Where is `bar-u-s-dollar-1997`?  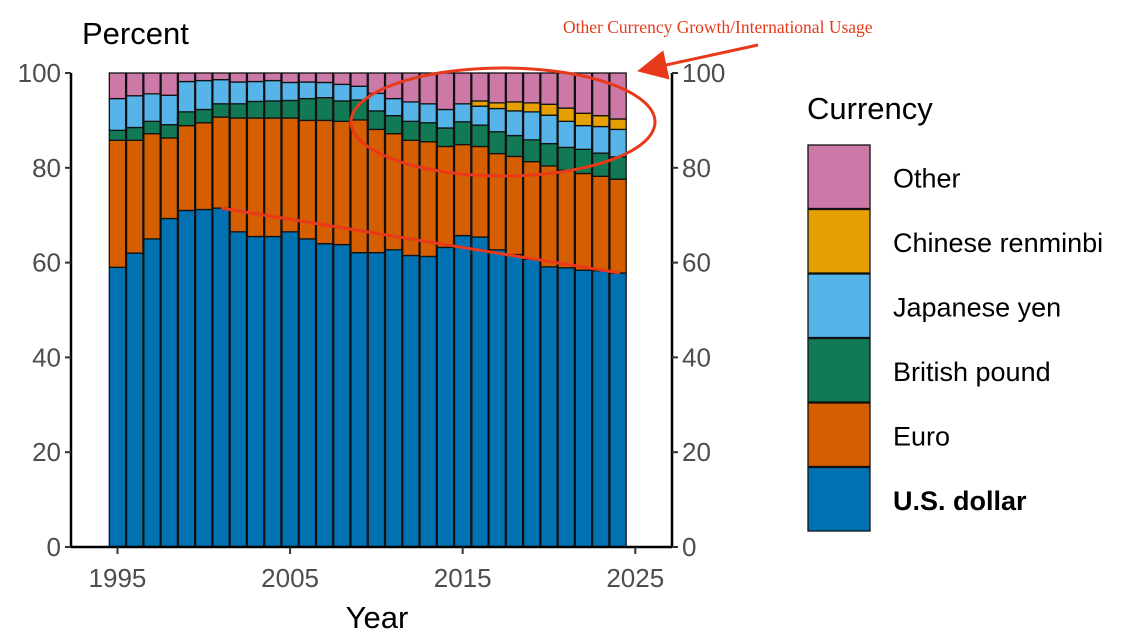
bar-u-s-dollar-1997 is located at coordinates (152, 393).